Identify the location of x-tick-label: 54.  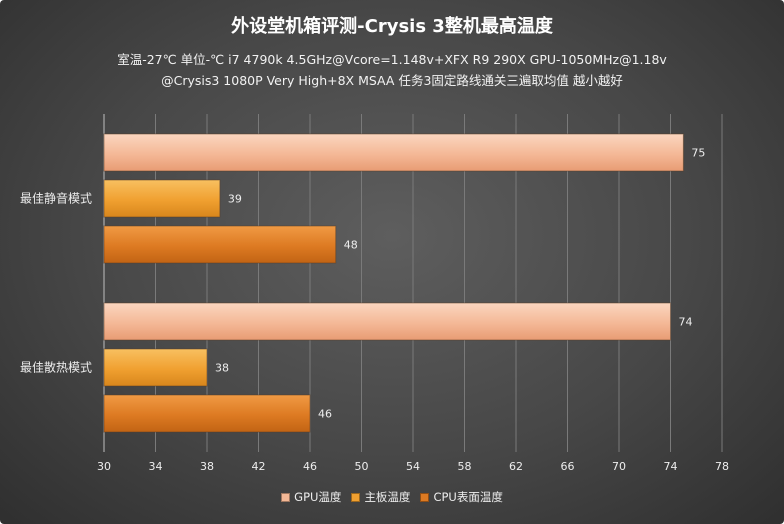
(413, 466).